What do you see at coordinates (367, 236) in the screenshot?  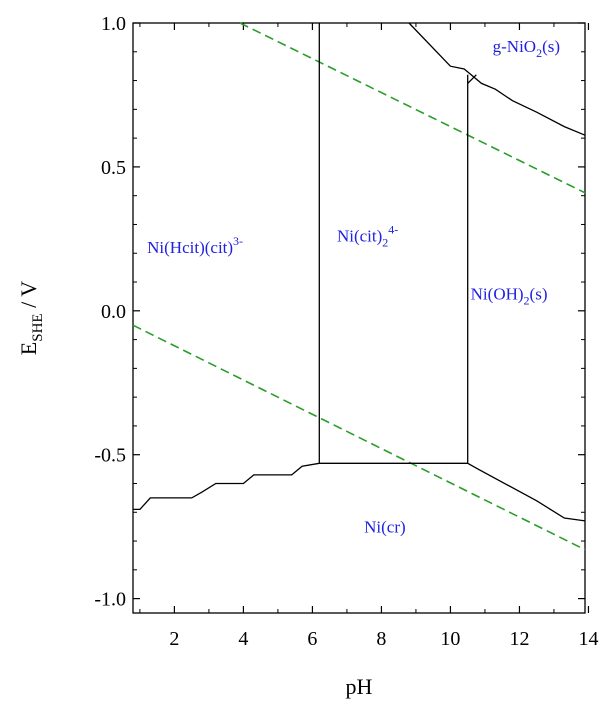 I see `region-label: Ni(cit)24-` at bounding box center [367, 236].